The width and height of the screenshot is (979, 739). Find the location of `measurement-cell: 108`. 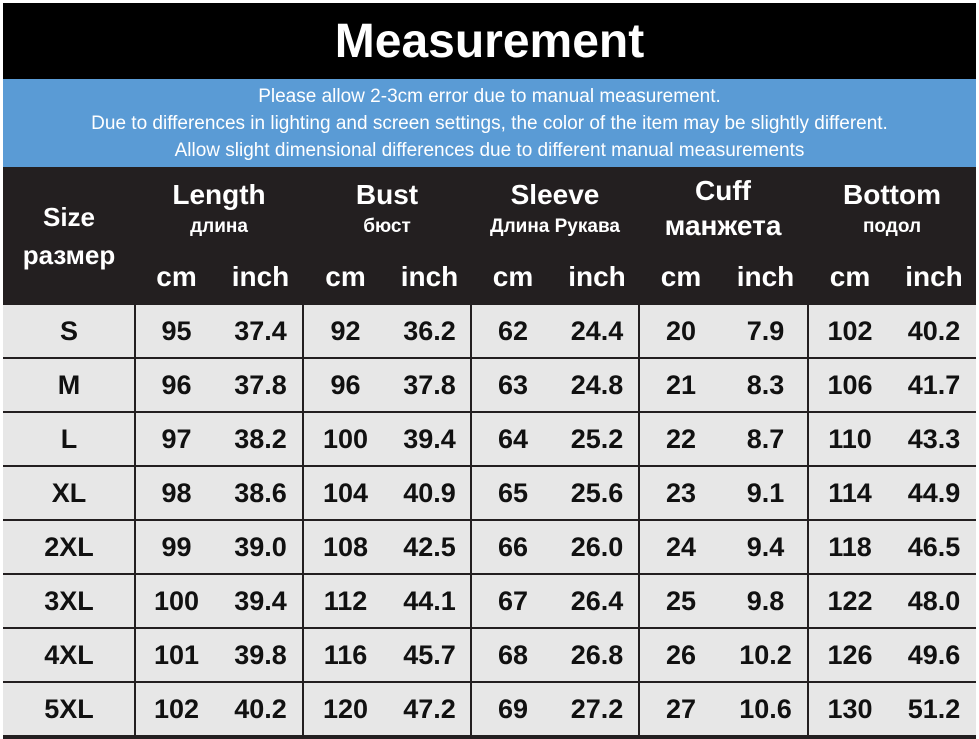

measurement-cell: 108 is located at coordinates (345, 546).